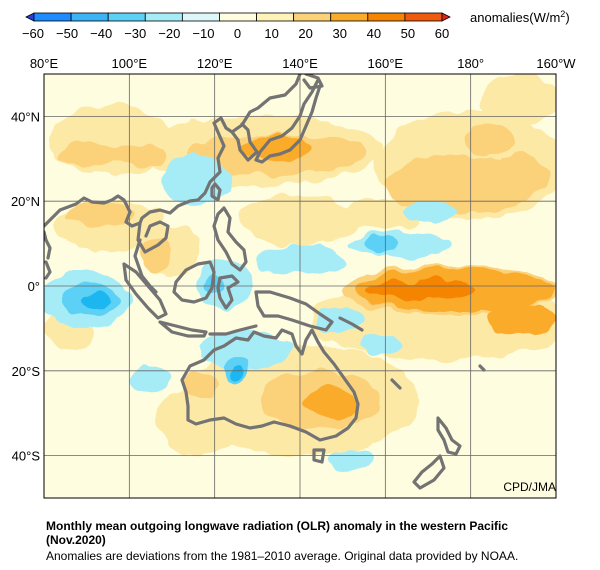 This screenshot has height=570, width=600. I want to click on australia-coastline, so click(270, 385).